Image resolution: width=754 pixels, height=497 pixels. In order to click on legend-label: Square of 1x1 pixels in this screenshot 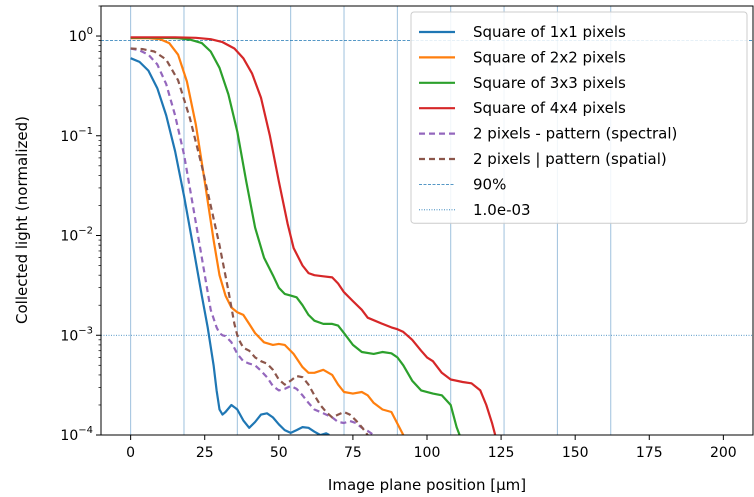, I will do `click(549, 32)`.